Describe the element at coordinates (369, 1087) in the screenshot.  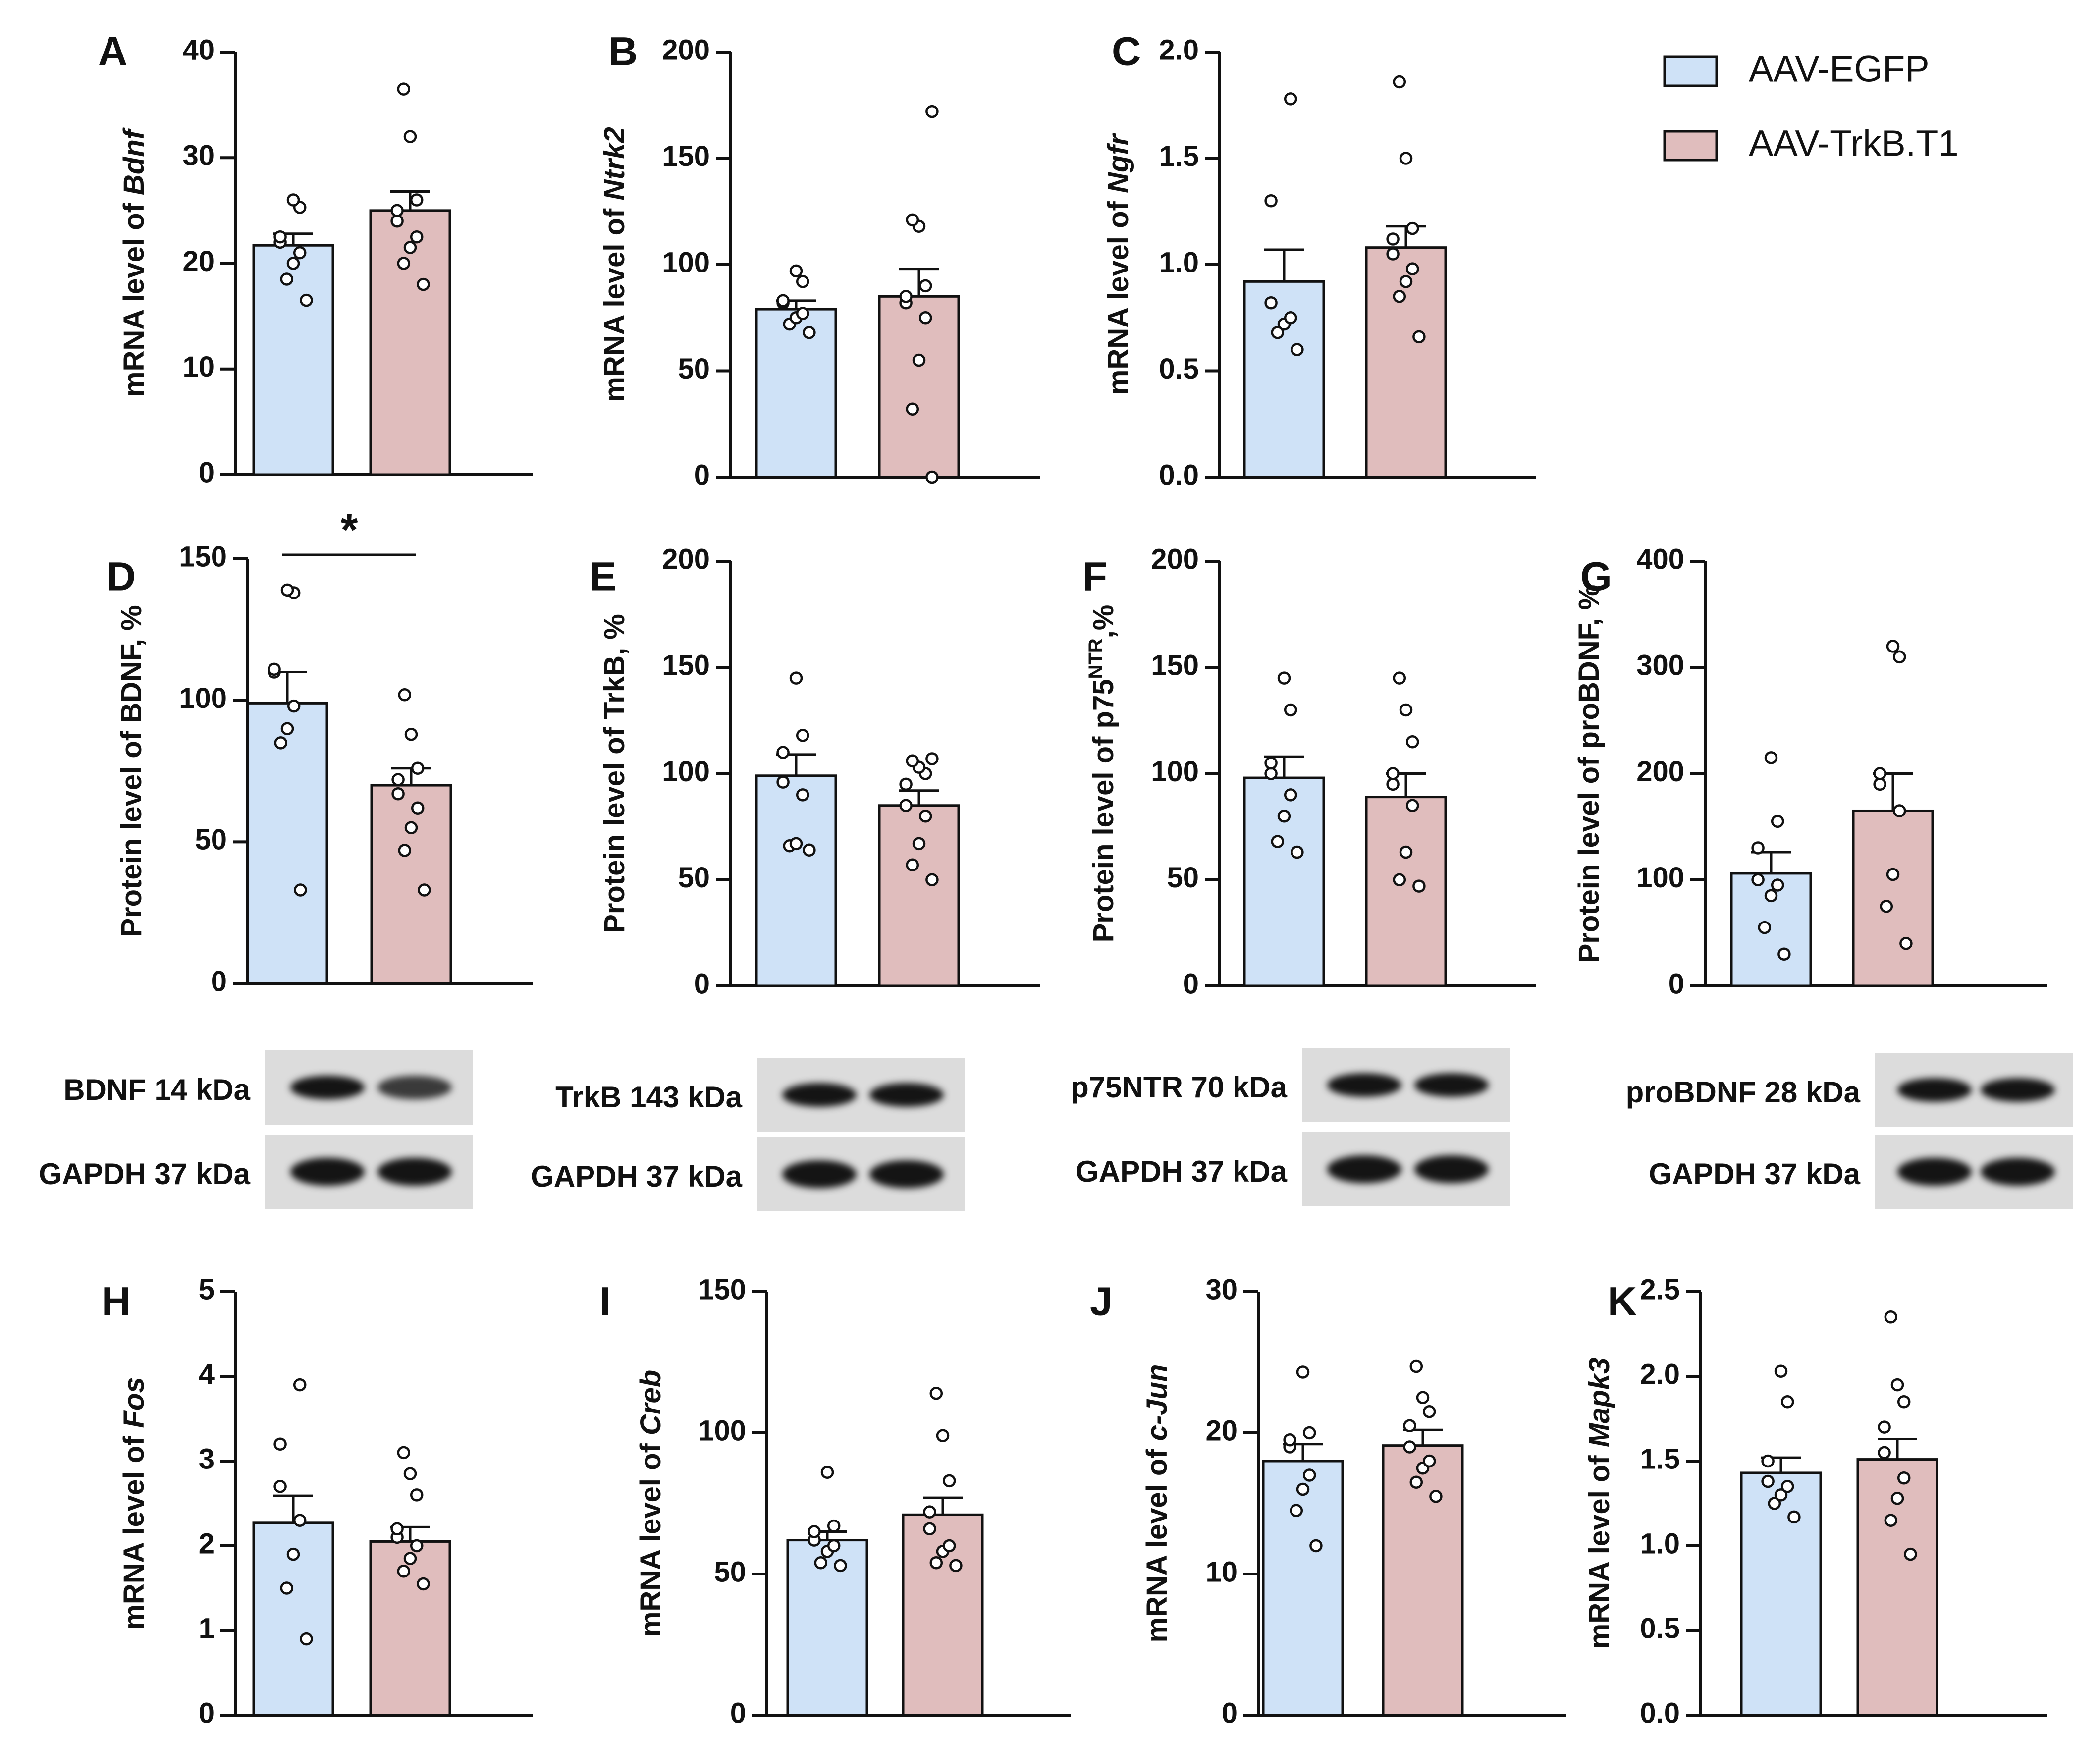
I see `blot-strip-bdnf-target` at that location.